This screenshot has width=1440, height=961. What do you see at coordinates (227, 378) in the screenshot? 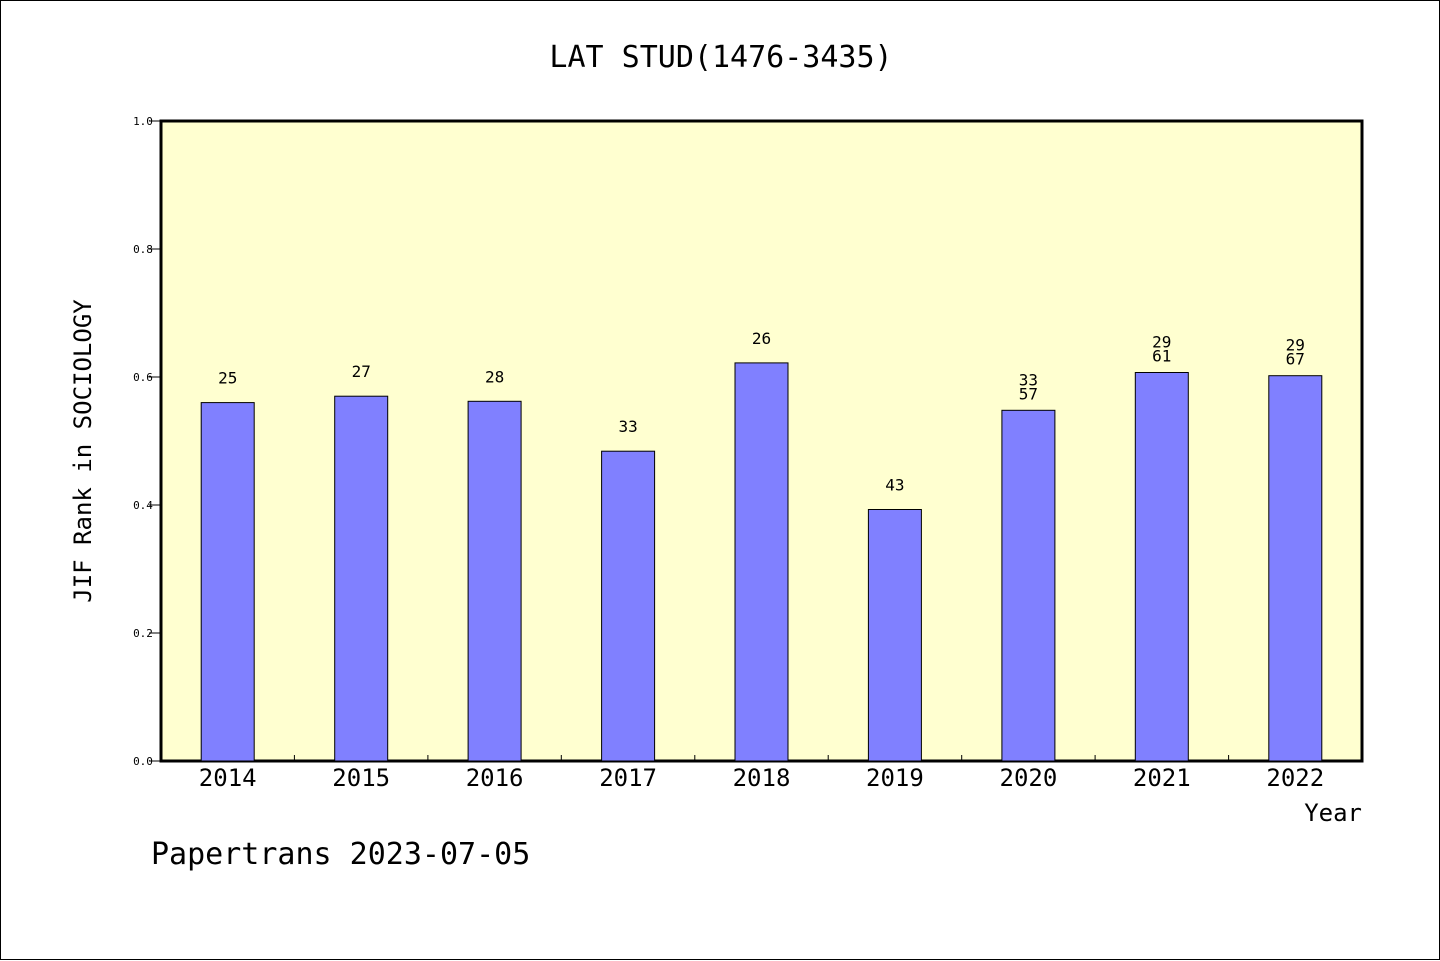
I see `data-label-2014-1: 25` at bounding box center [227, 378].